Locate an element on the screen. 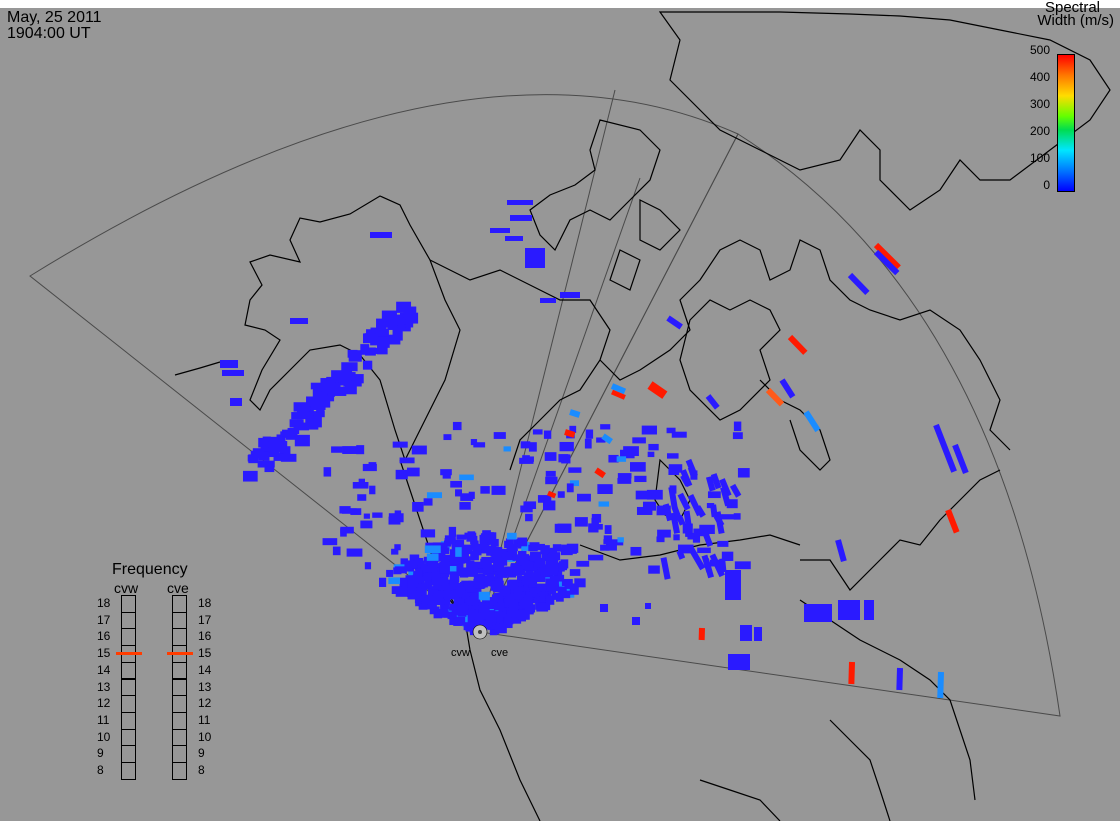 The width and height of the screenshot is (1120, 821). frequency-level-right: 9 is located at coordinates (201, 753).